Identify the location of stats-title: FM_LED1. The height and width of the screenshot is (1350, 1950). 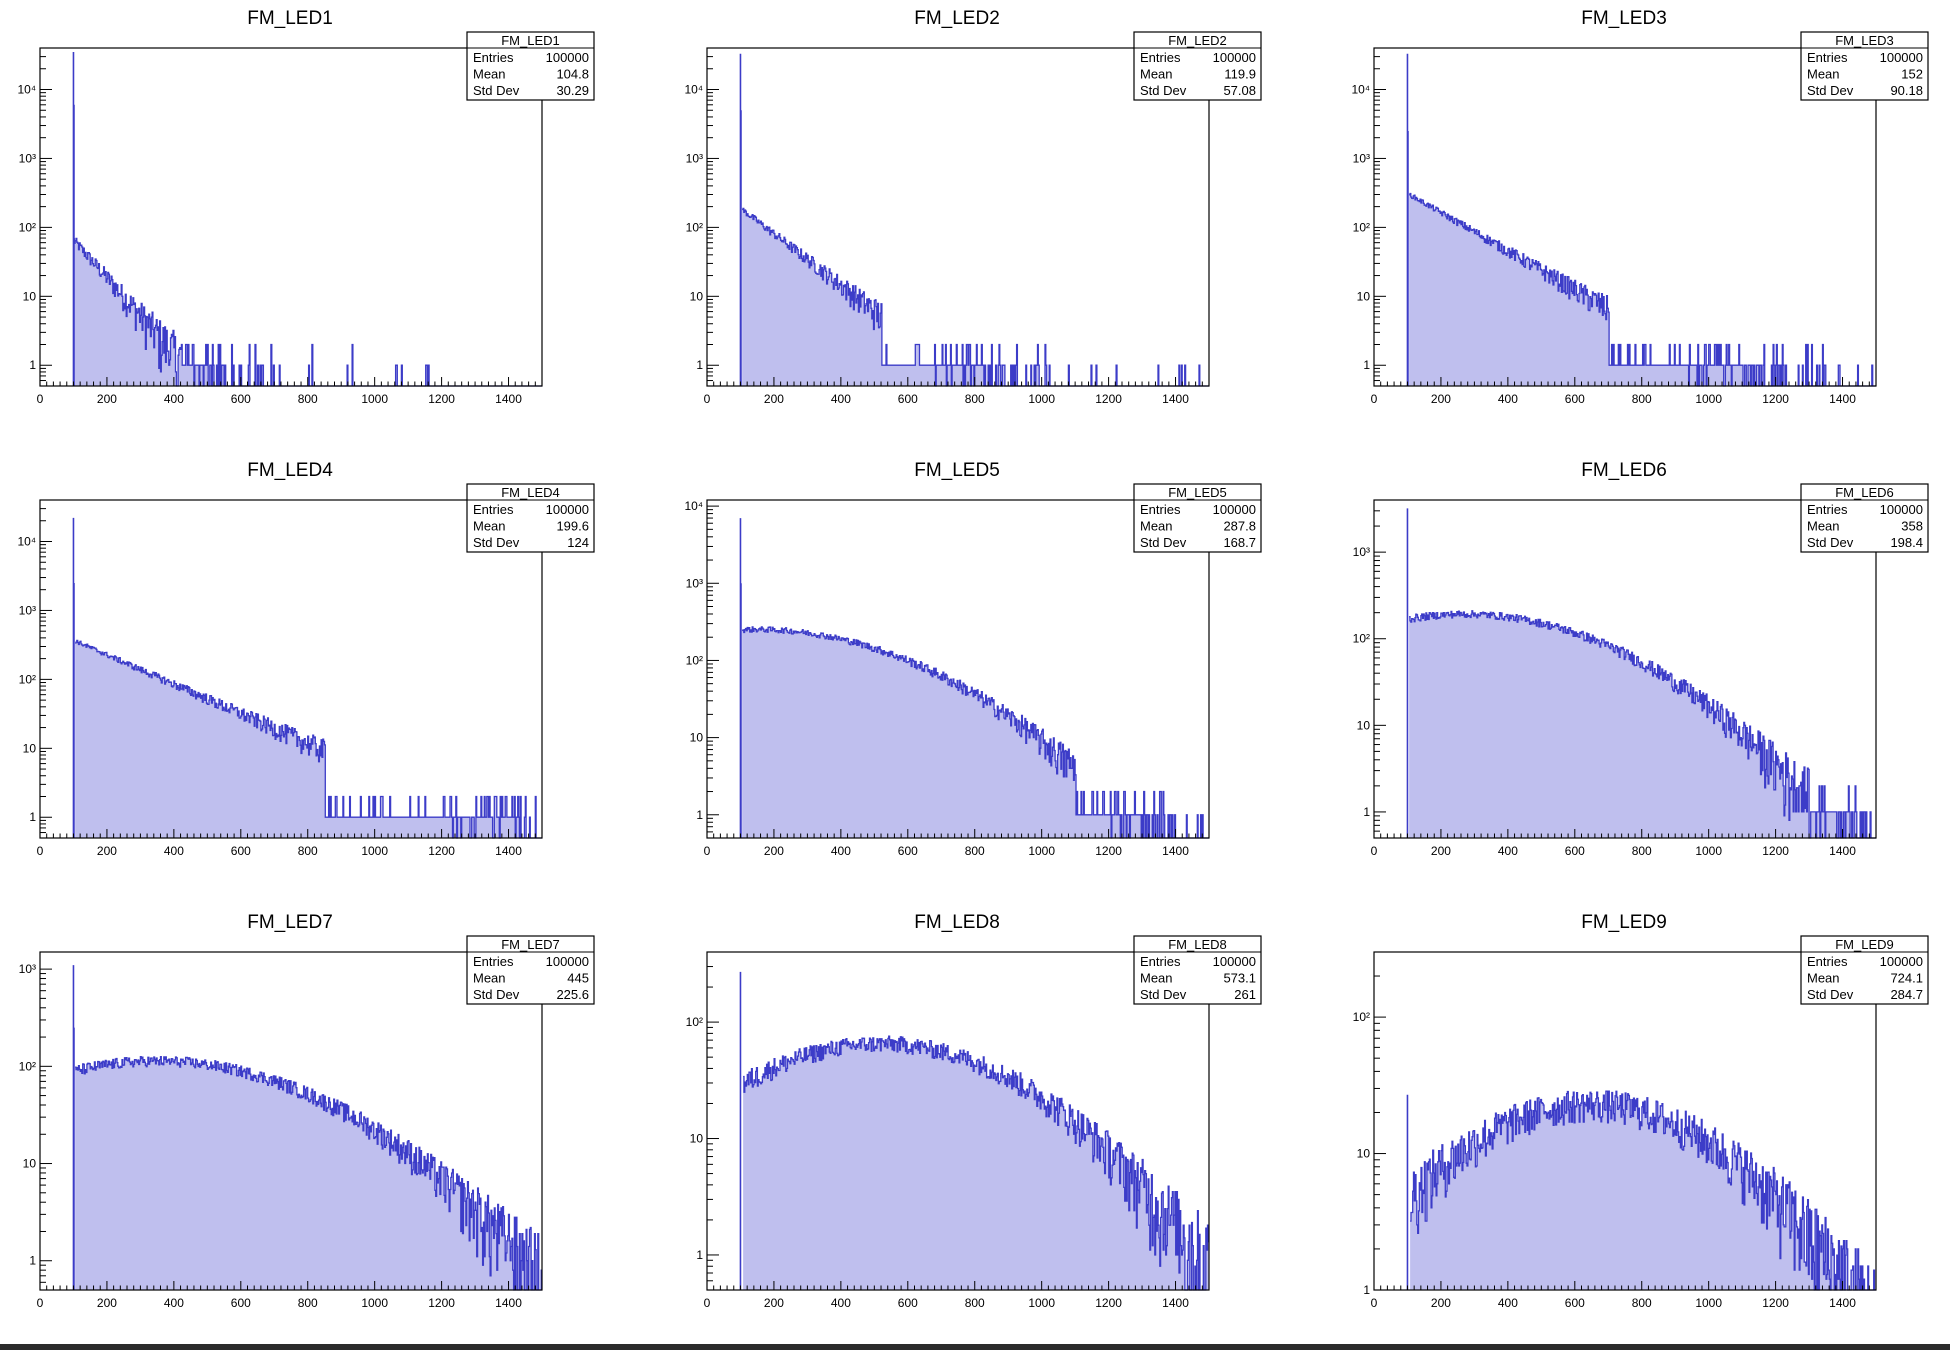
(530, 40).